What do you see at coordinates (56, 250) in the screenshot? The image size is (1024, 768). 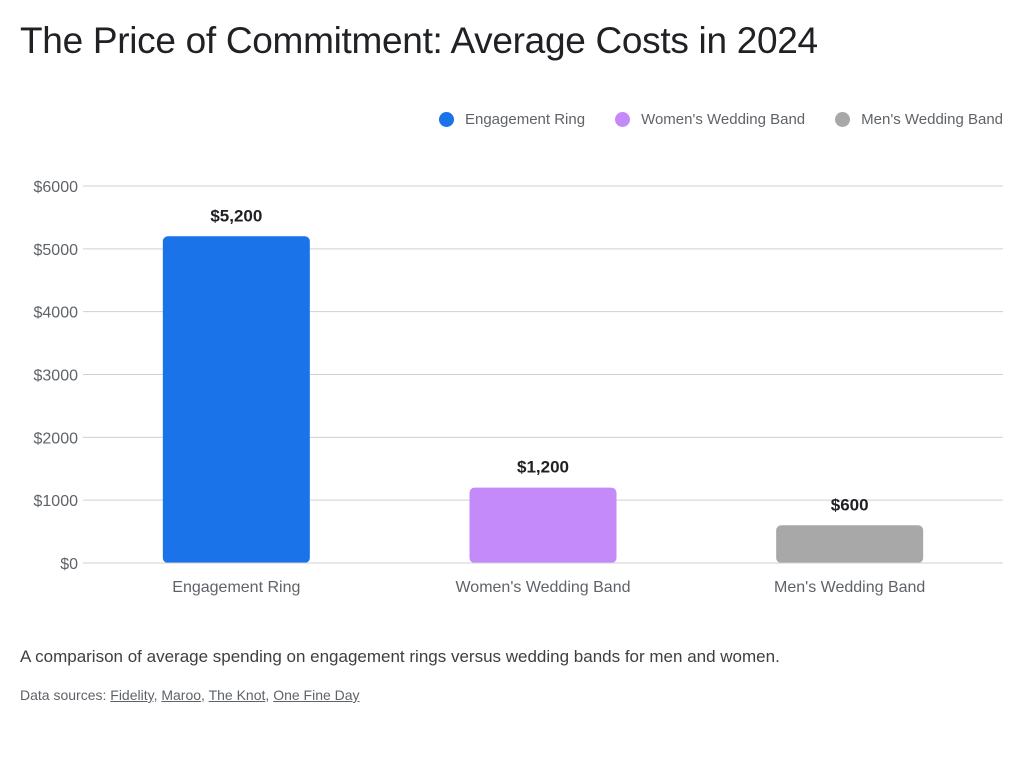 I see `y-tick-label: $5000` at bounding box center [56, 250].